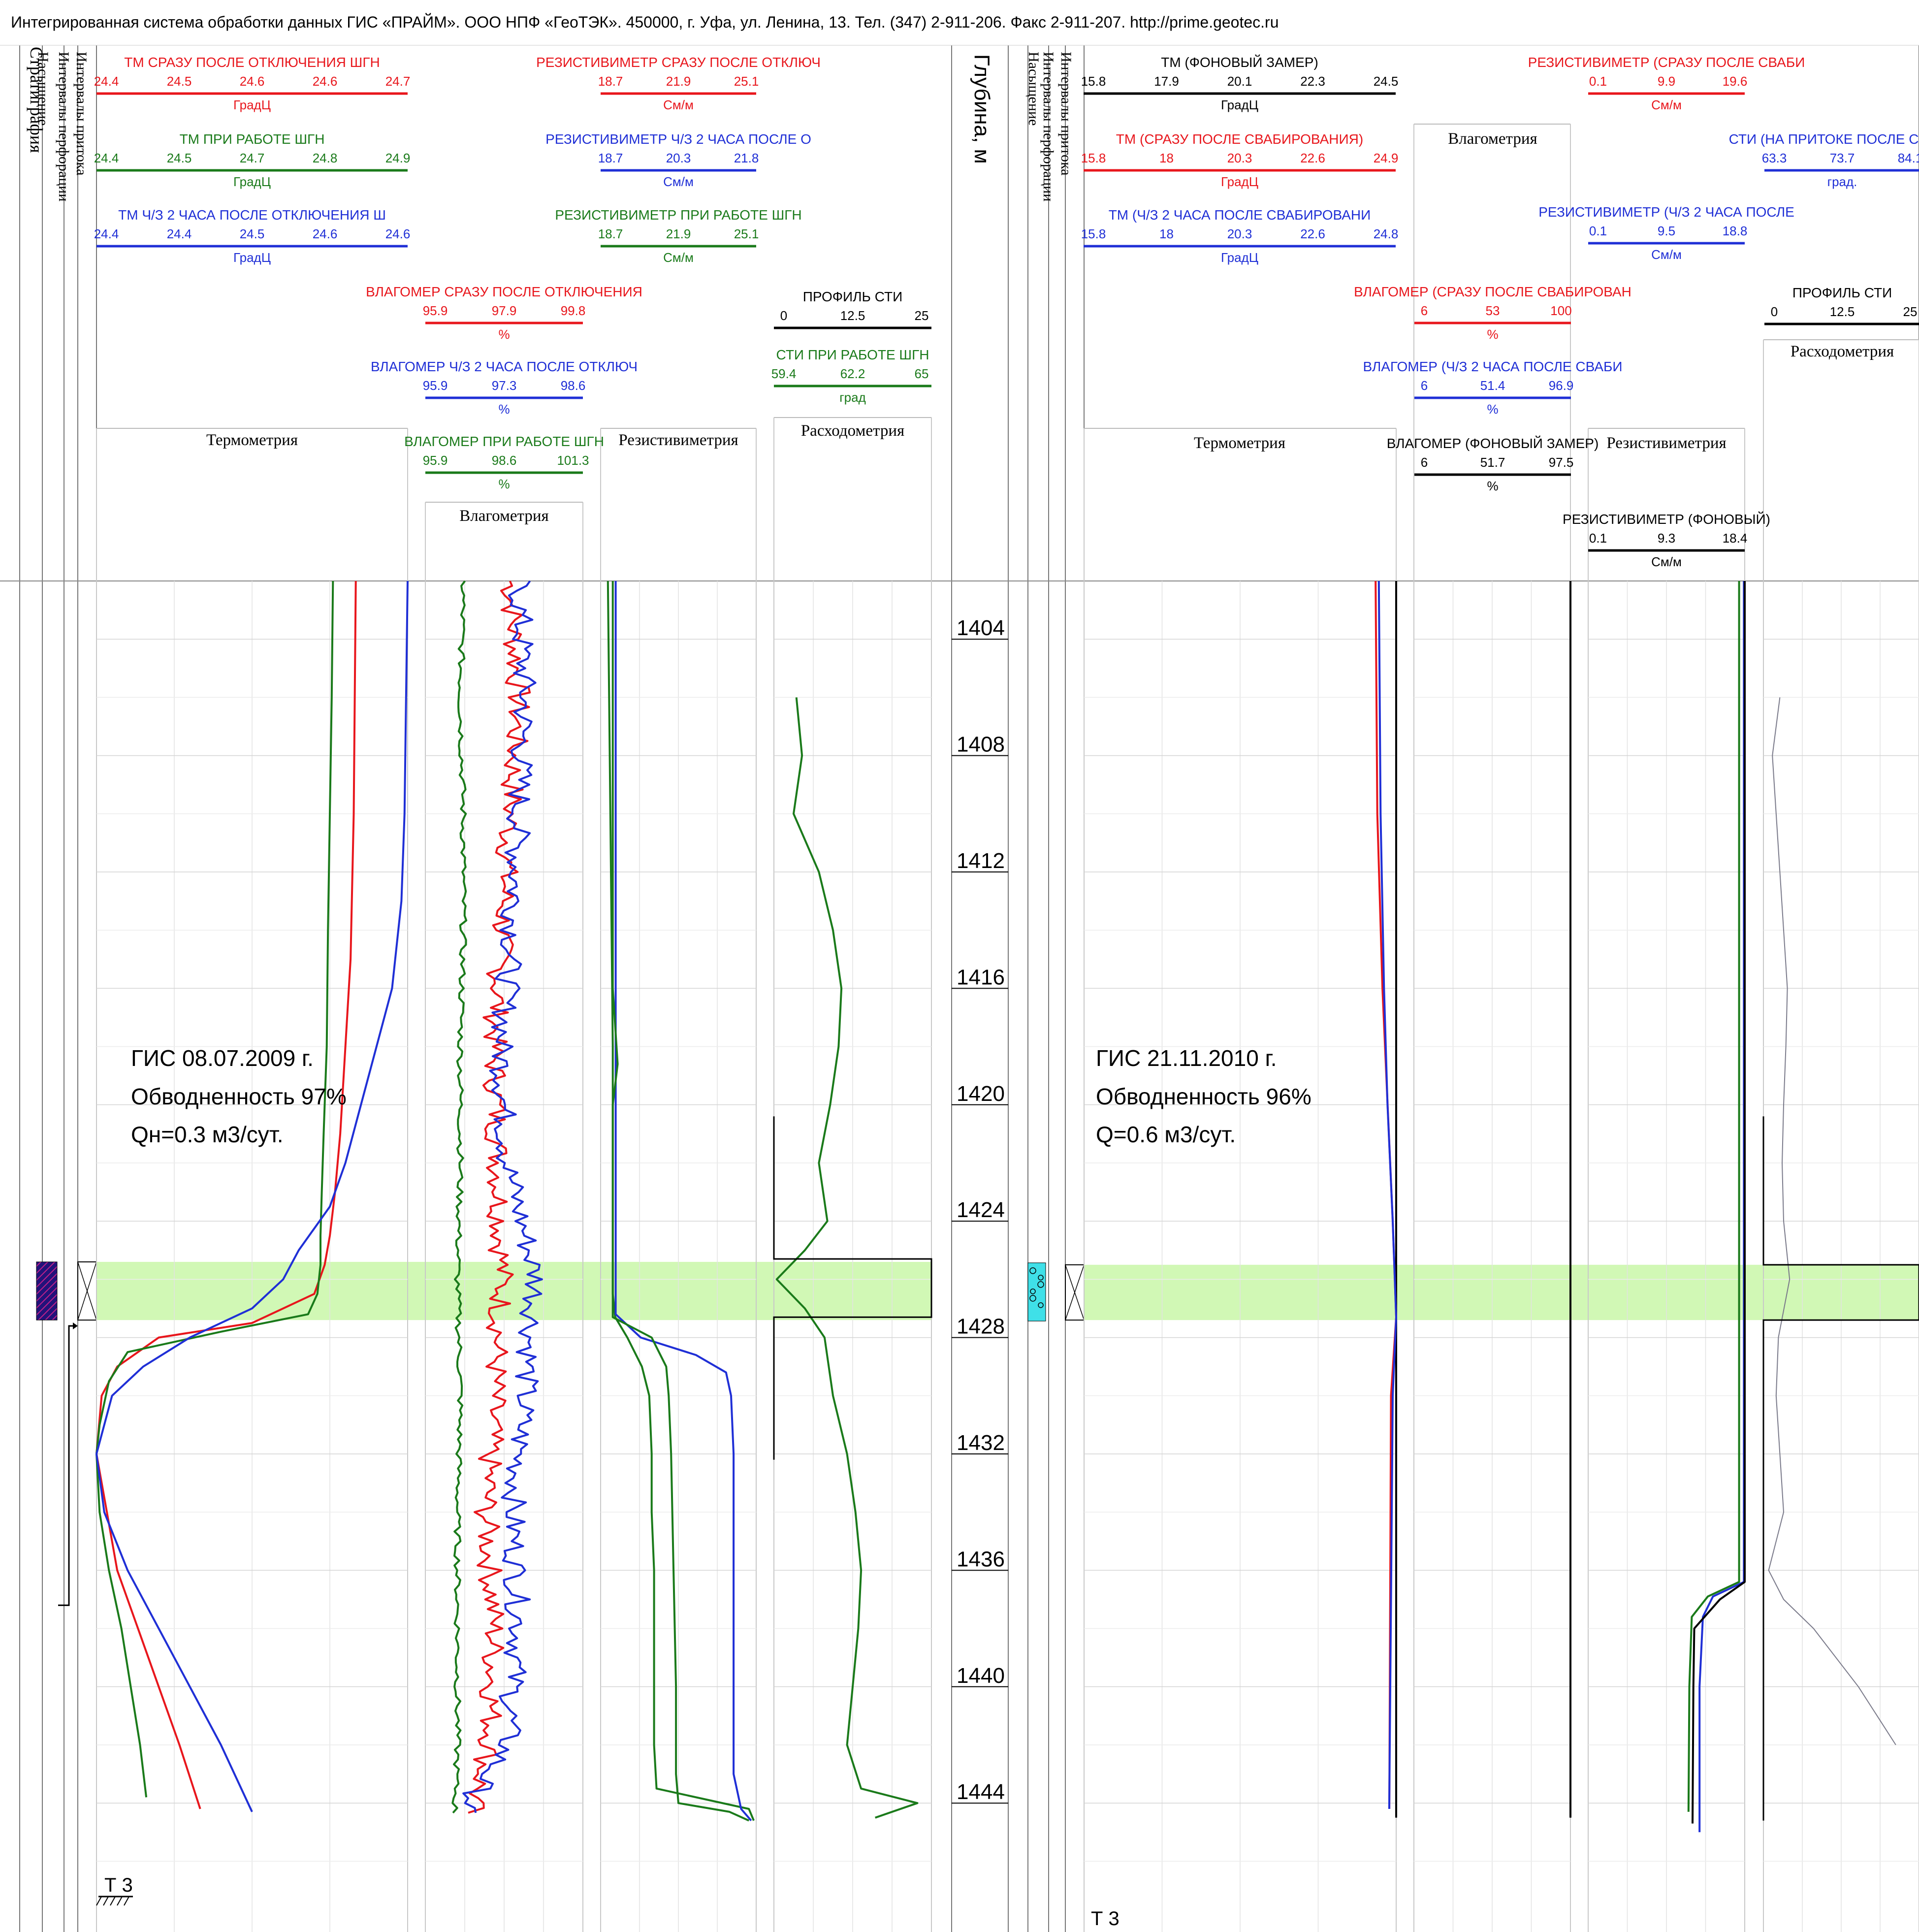 The height and width of the screenshot is (1932, 1919). Describe the element at coordinates (252, 158) in the screenshot. I see `left-tm2-legend-tick: 24.7` at that location.